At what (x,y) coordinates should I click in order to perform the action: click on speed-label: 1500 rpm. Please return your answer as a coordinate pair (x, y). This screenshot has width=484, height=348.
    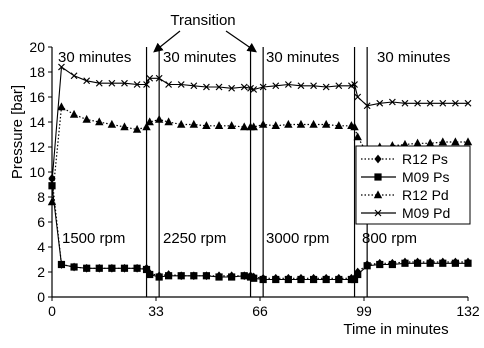
    Looking at the image, I should click on (93, 238).